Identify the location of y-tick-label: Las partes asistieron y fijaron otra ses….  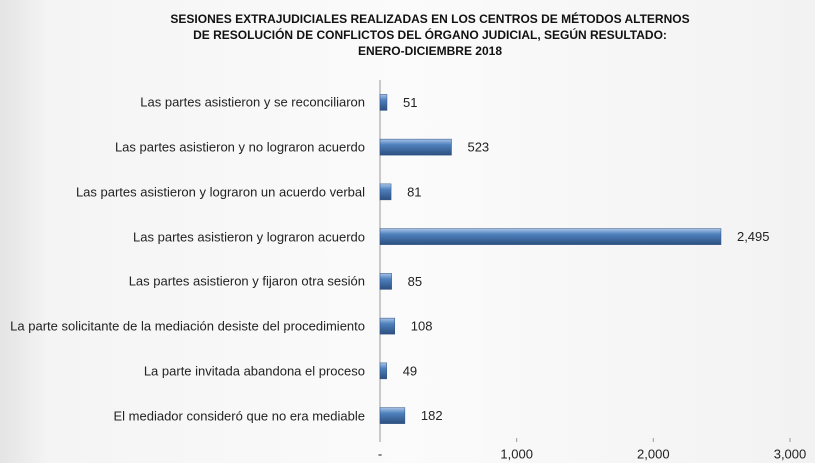
(247, 281).